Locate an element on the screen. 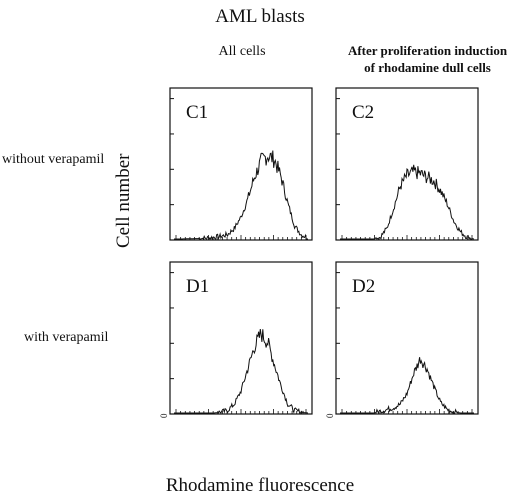  origin-tick-label-d1: 0 is located at coordinates (164, 415).